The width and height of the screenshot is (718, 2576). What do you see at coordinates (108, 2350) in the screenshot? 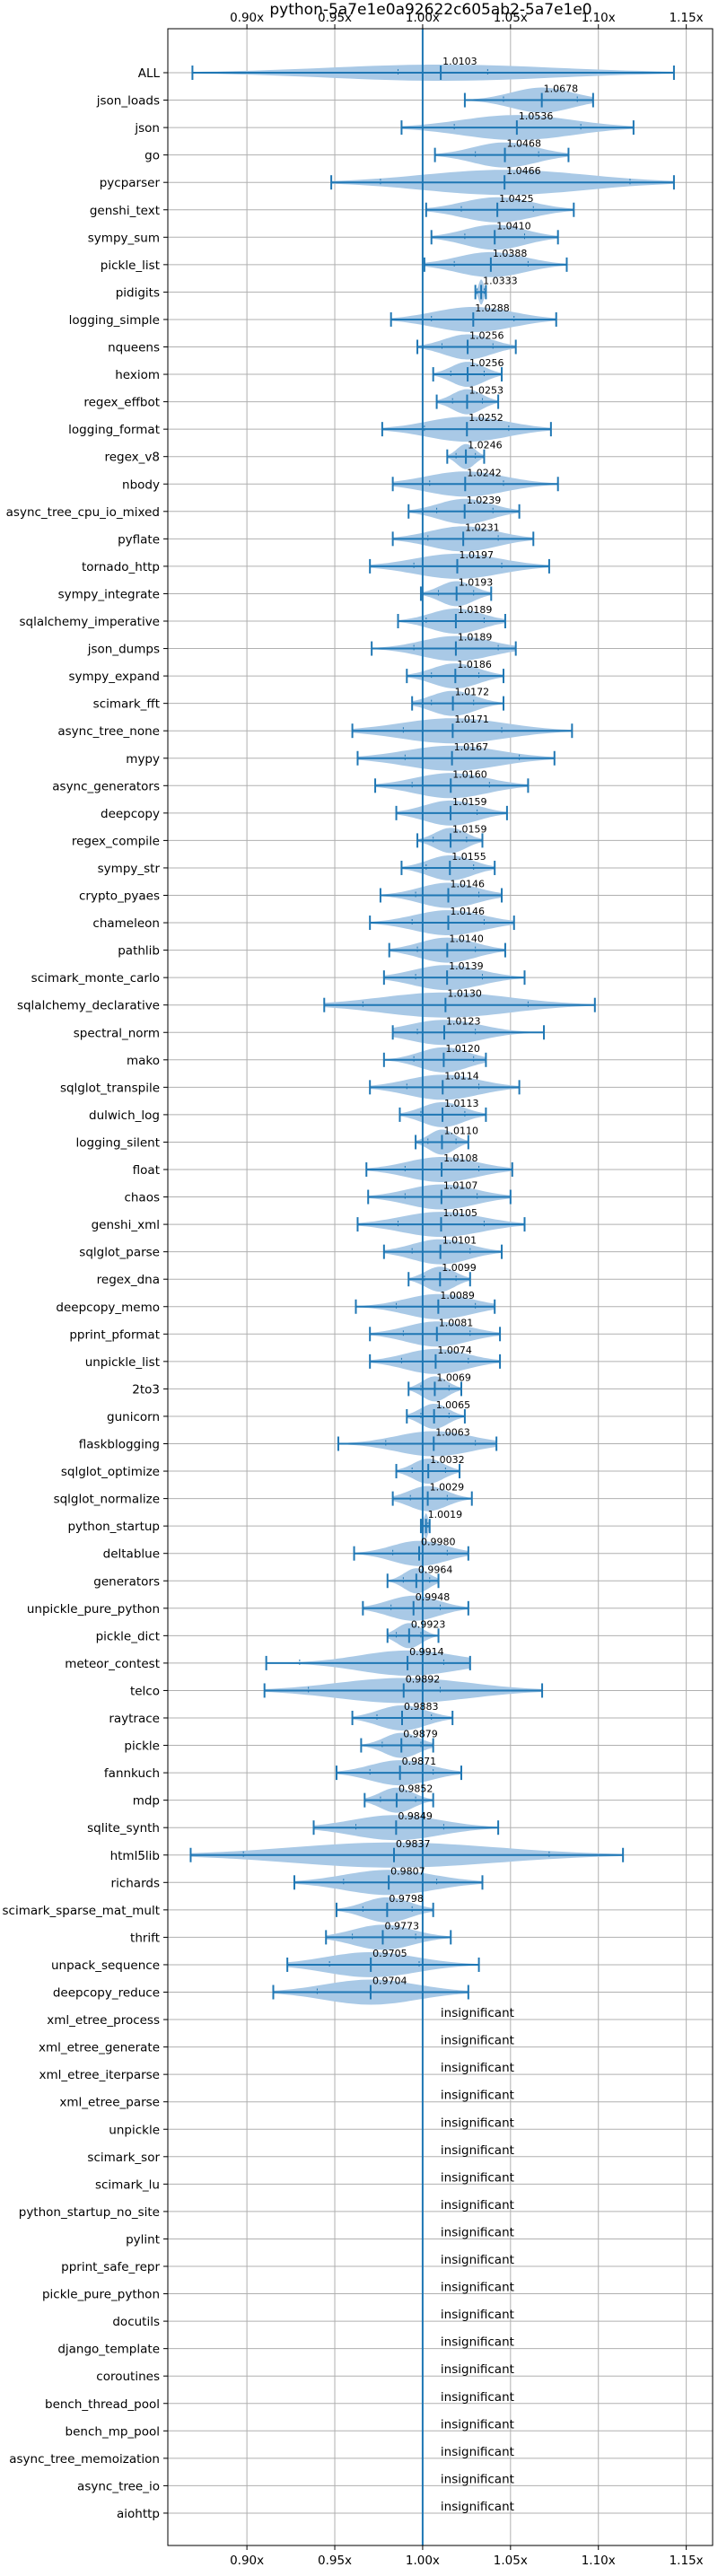
I see `benchmark-label: django_template` at bounding box center [108, 2350].